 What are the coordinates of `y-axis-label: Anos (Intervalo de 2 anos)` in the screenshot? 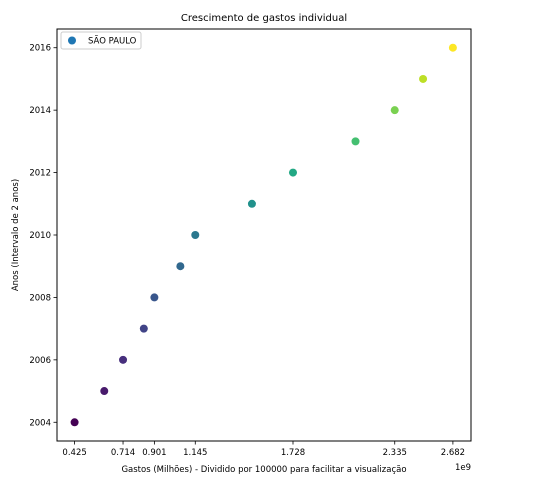 It's located at (16, 235).